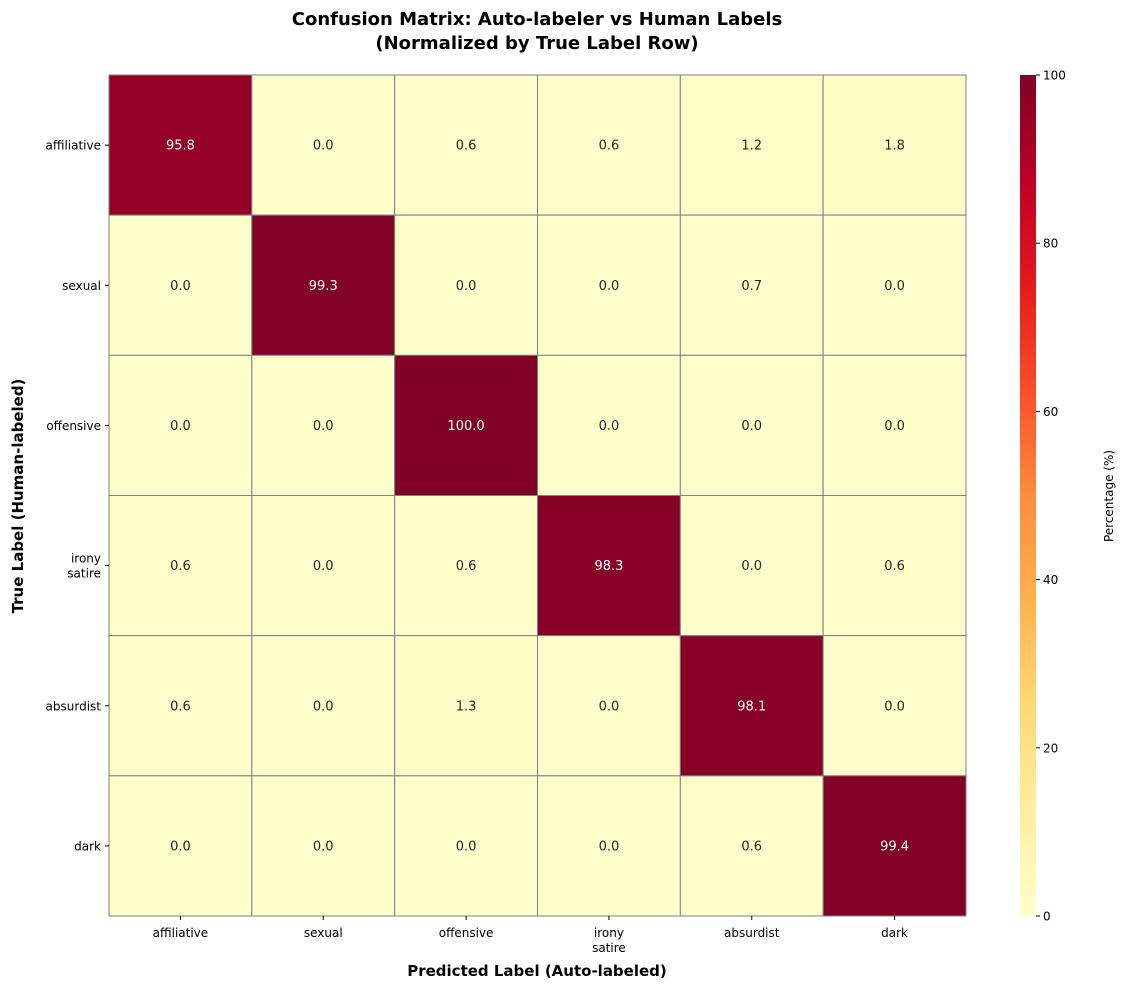 The width and height of the screenshot is (1126, 990). I want to click on y-tick-label: satire, so click(84, 574).